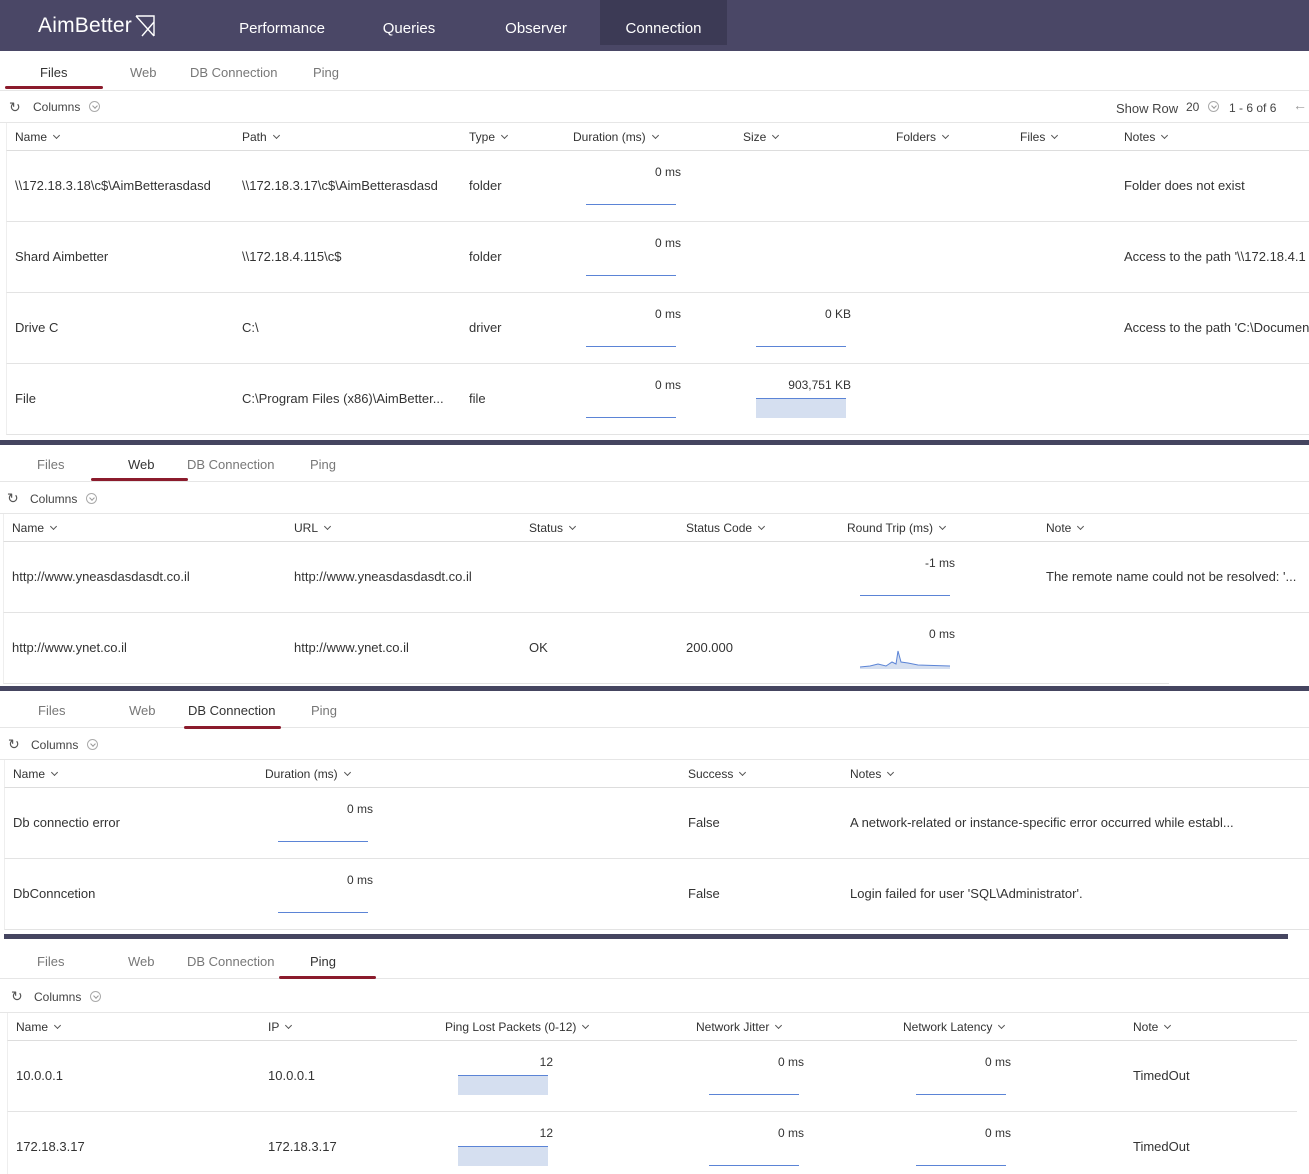 The height and width of the screenshot is (1174, 1309). I want to click on db-success: False, so click(704, 822).